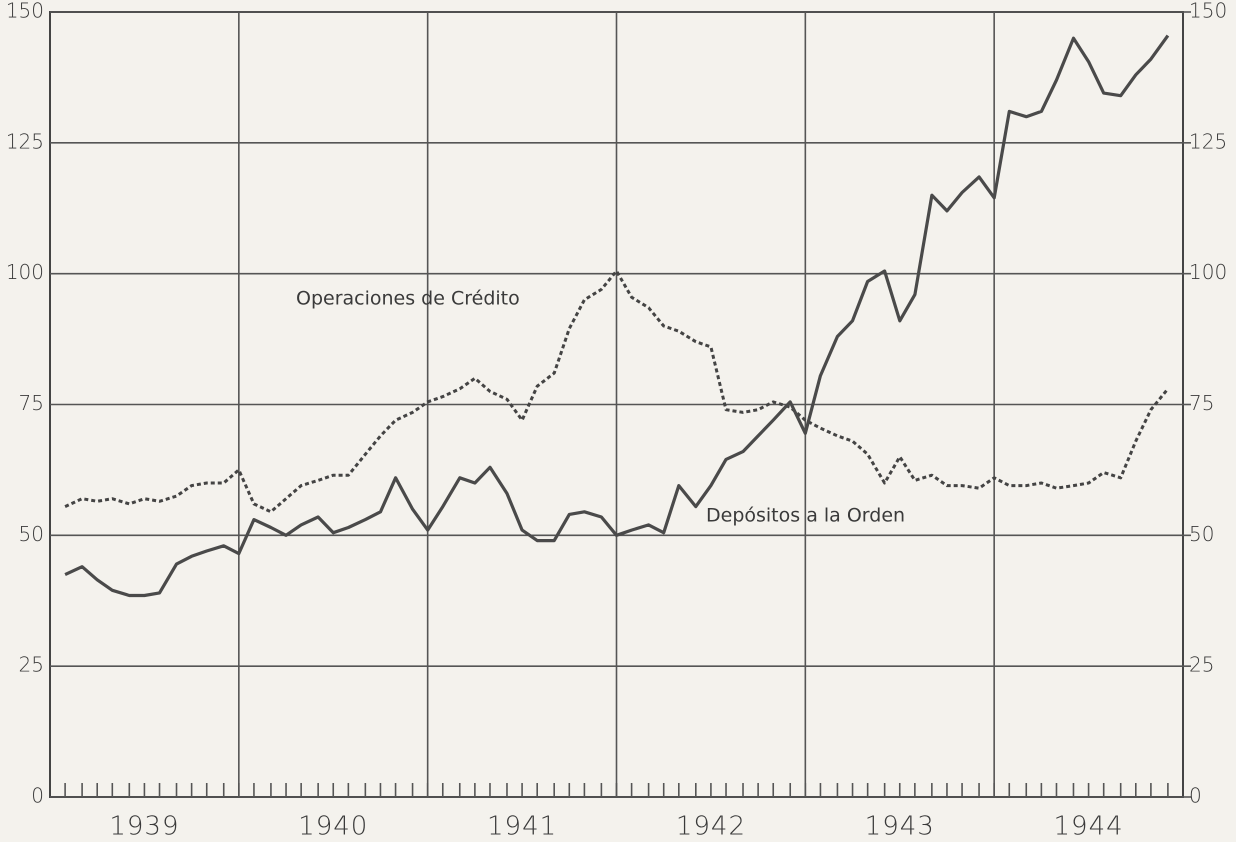 Image resolution: width=1236 pixels, height=842 pixels. I want to click on x-tick-label: 1939, so click(144, 827).